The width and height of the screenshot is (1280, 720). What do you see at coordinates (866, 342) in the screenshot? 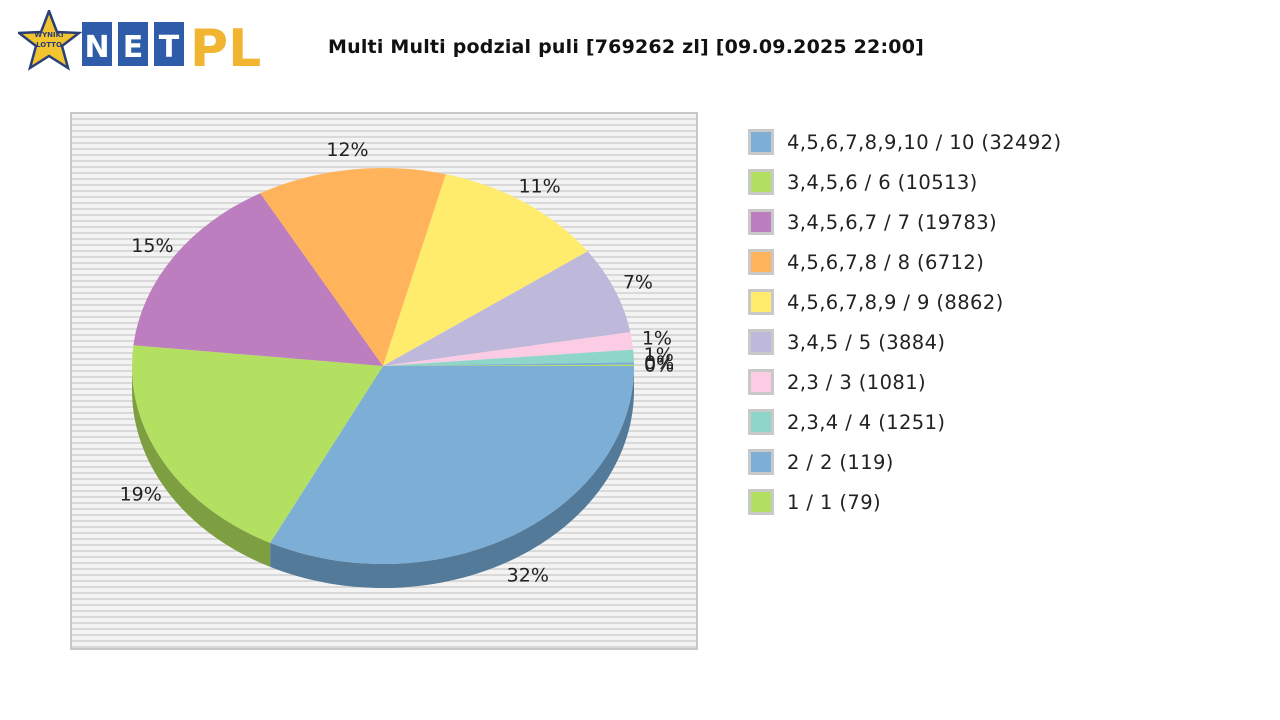
I see `legend-label: 3,4,5 / 5 (3884)` at bounding box center [866, 342].